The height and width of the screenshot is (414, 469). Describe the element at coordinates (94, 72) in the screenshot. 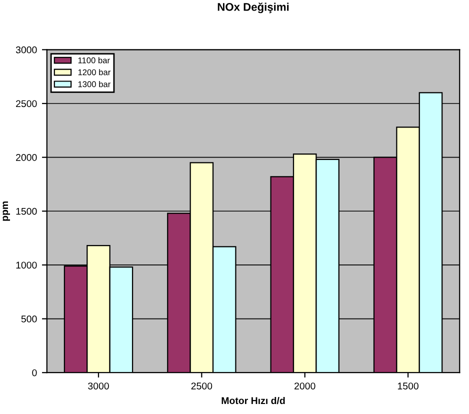

I see `legend-label: 1200 bar` at that location.